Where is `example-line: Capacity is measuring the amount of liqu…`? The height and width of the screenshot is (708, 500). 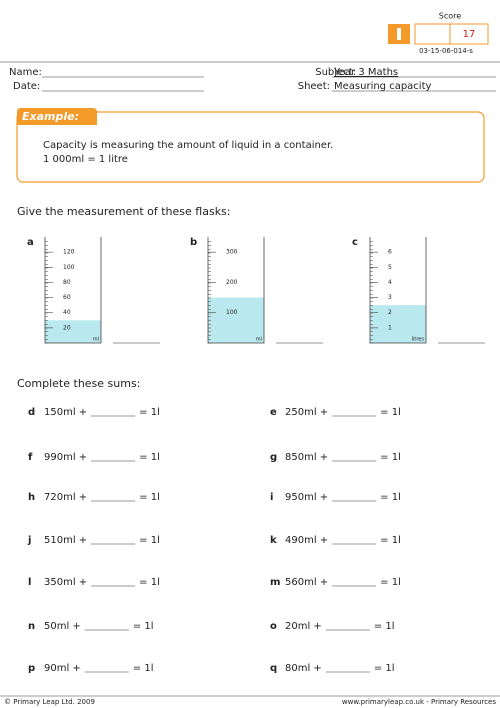 example-line: Capacity is measuring the amount of liqu… is located at coordinates (188, 145).